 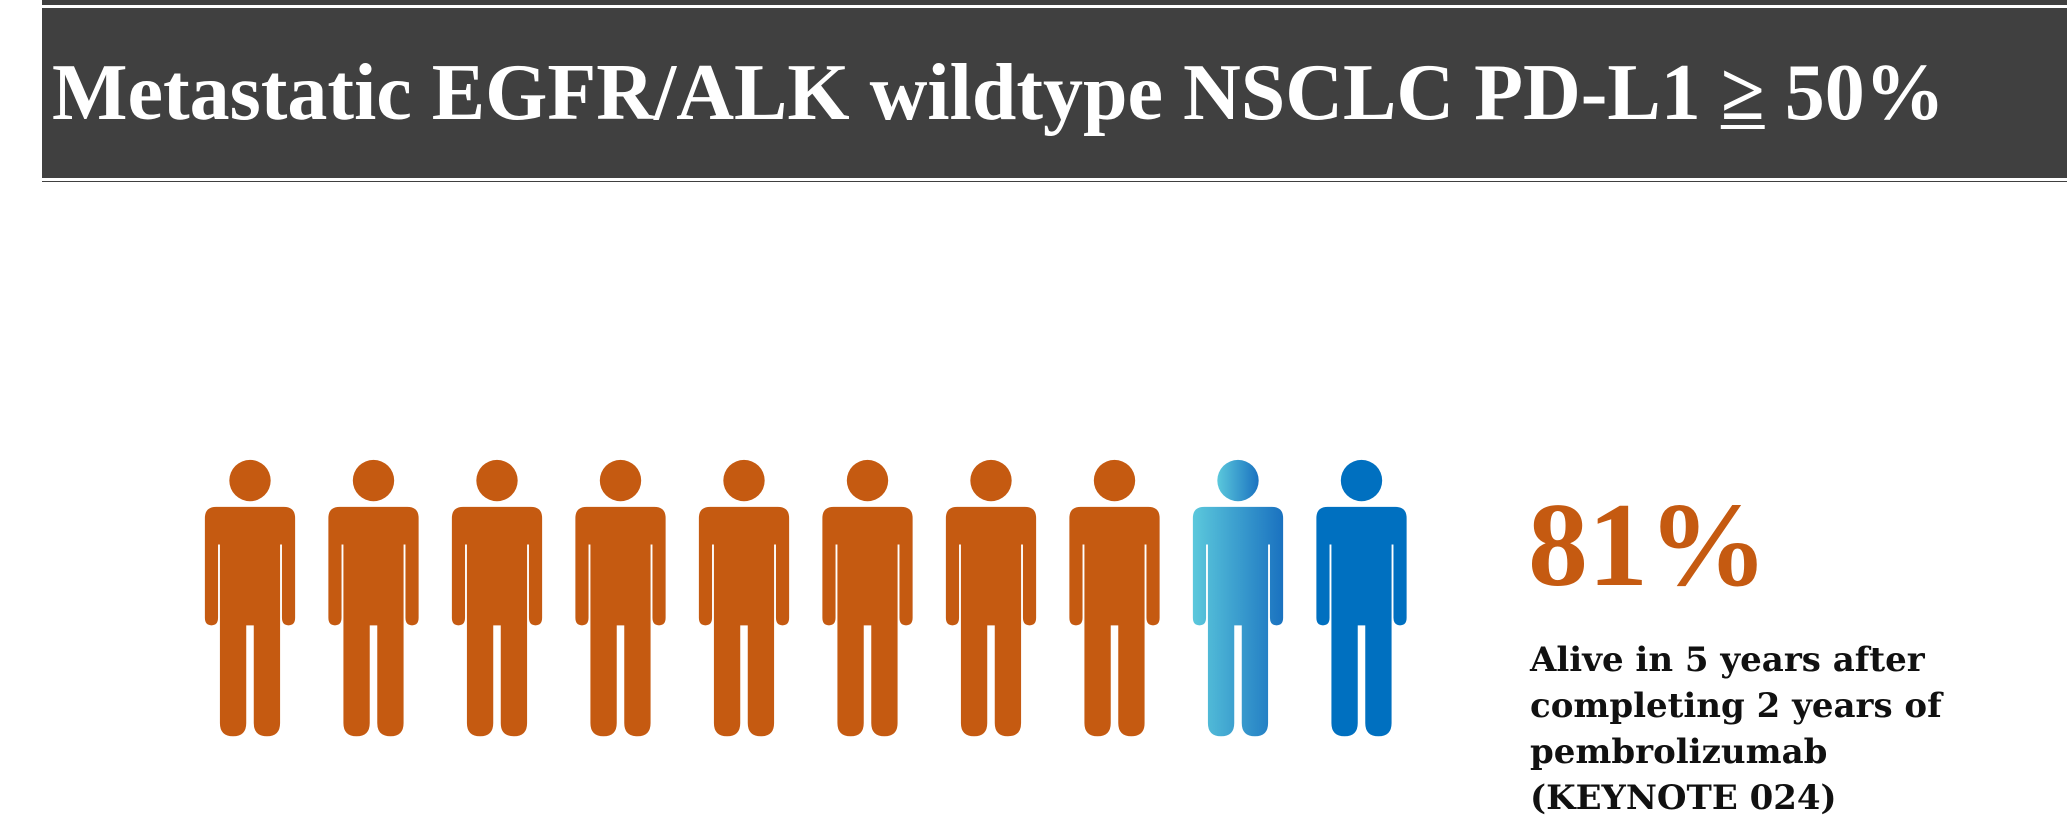 What do you see at coordinates (1679, 752) in the screenshot?
I see `caption-line-3: pembrolizumab` at bounding box center [1679, 752].